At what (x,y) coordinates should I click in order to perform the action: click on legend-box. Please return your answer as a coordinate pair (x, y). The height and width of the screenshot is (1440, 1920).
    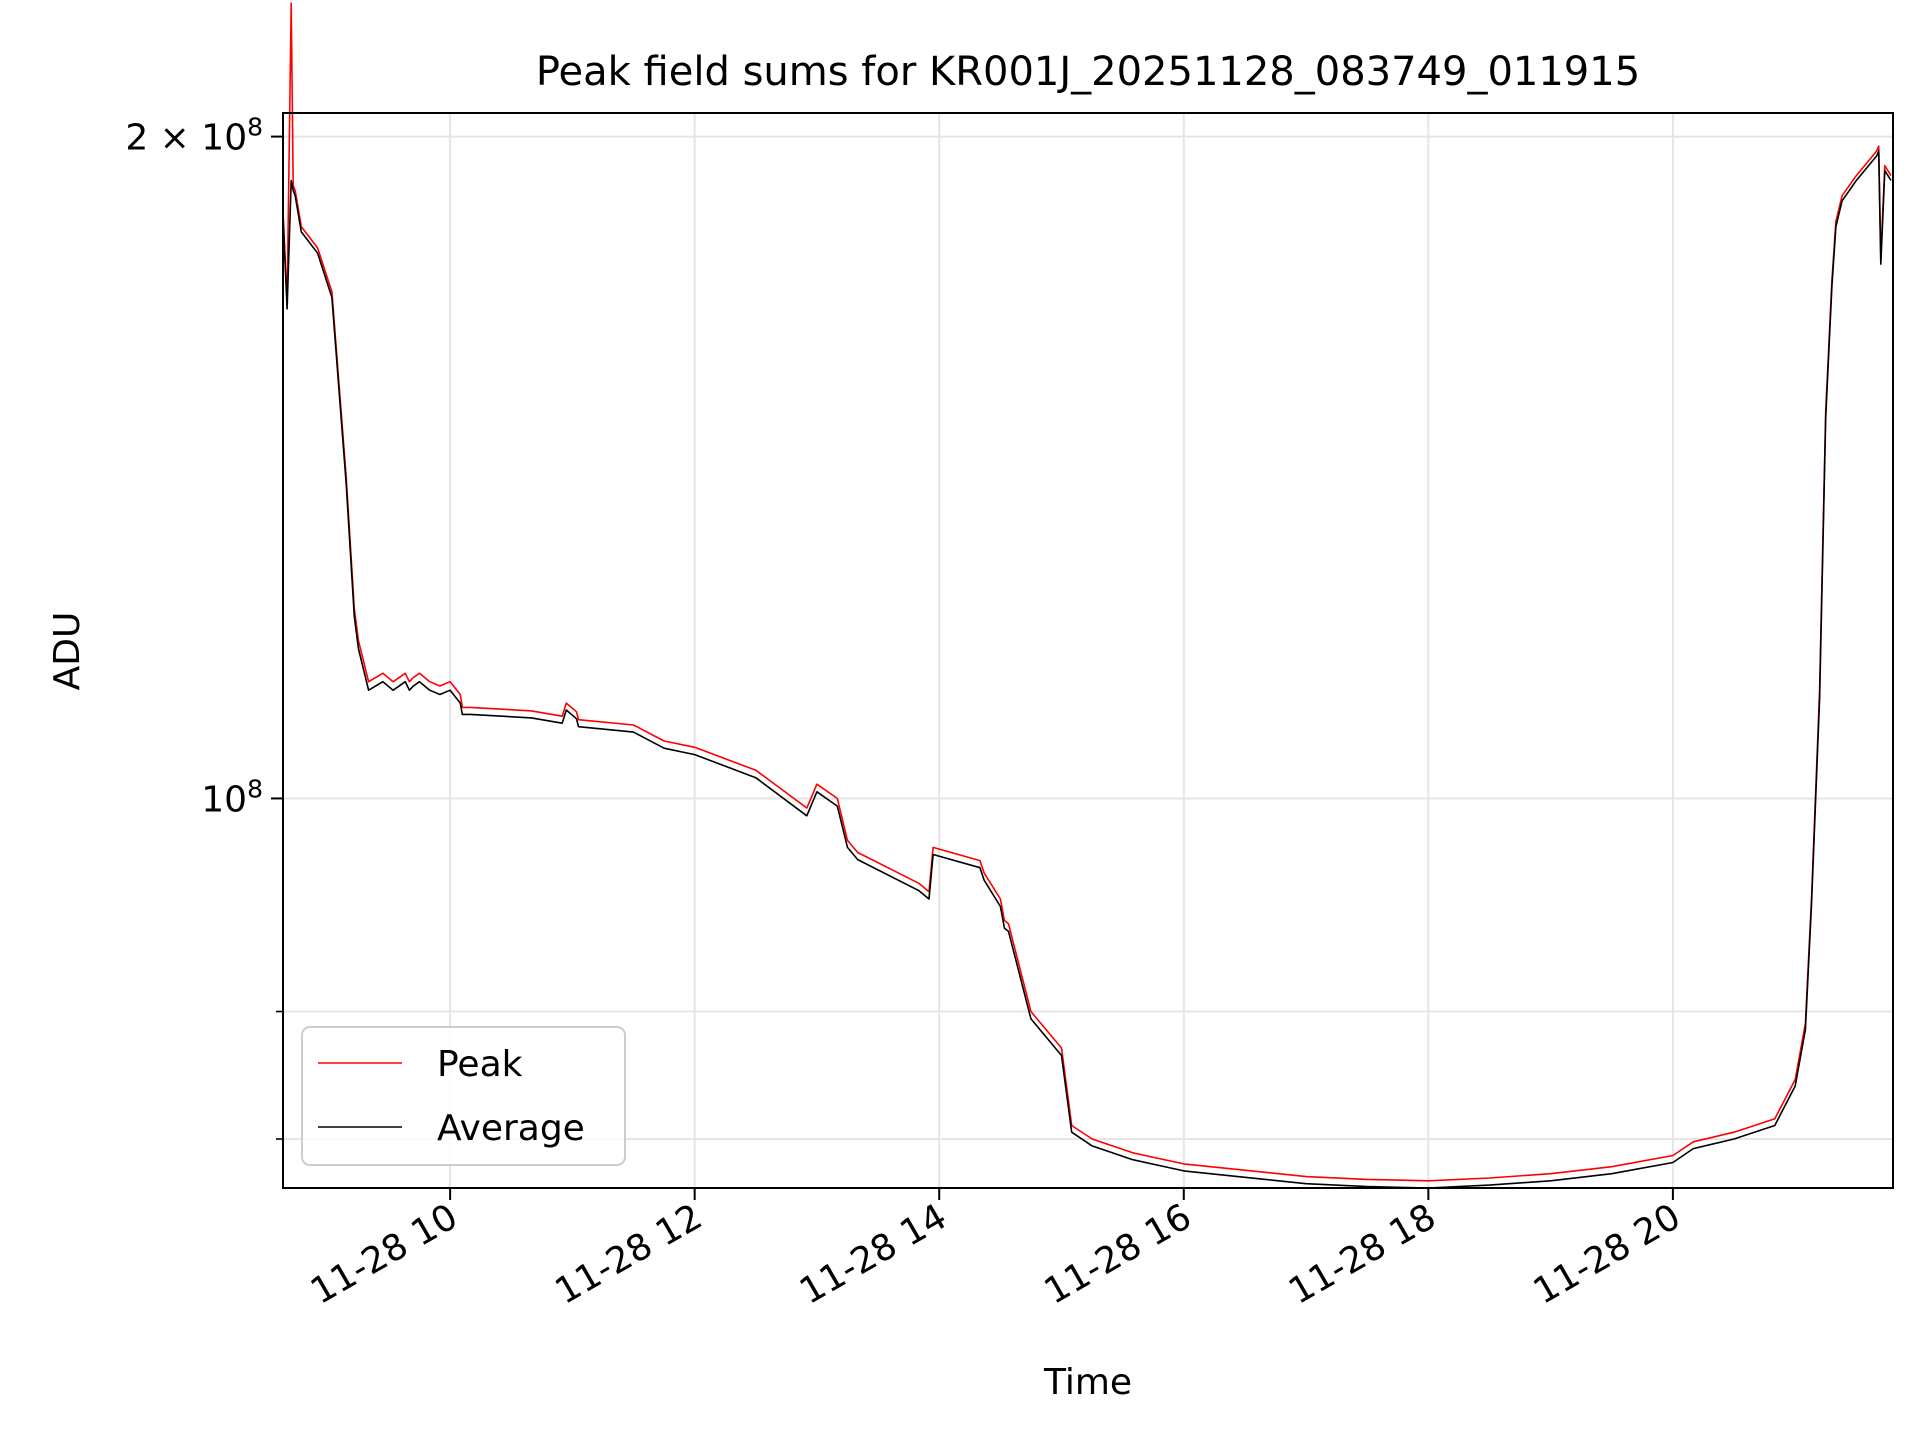
    Looking at the image, I should click on (463, 1096).